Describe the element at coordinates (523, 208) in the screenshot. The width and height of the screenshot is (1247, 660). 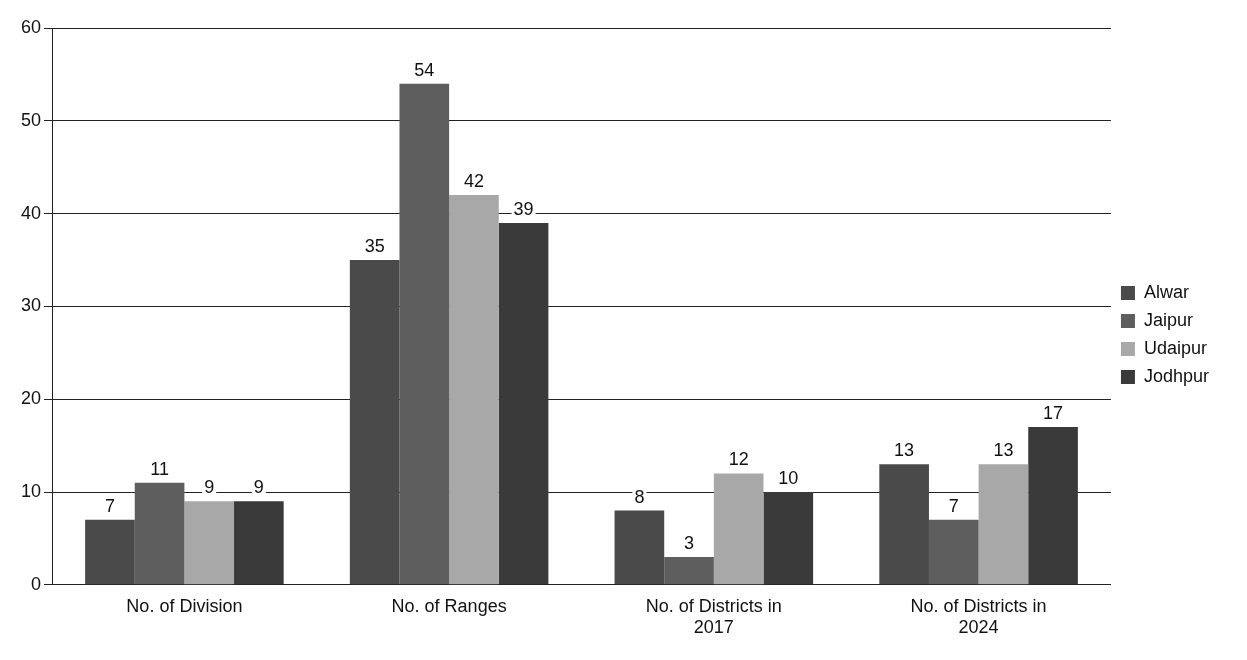
I see `data-label: 39` at that location.